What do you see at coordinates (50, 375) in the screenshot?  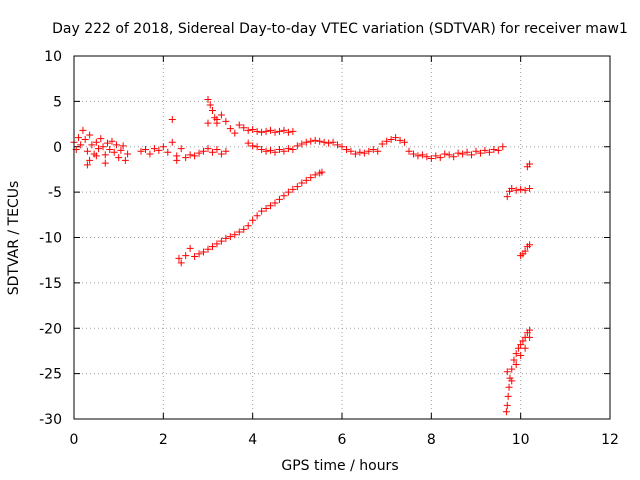 I see `y-tick-label: -25` at bounding box center [50, 375].